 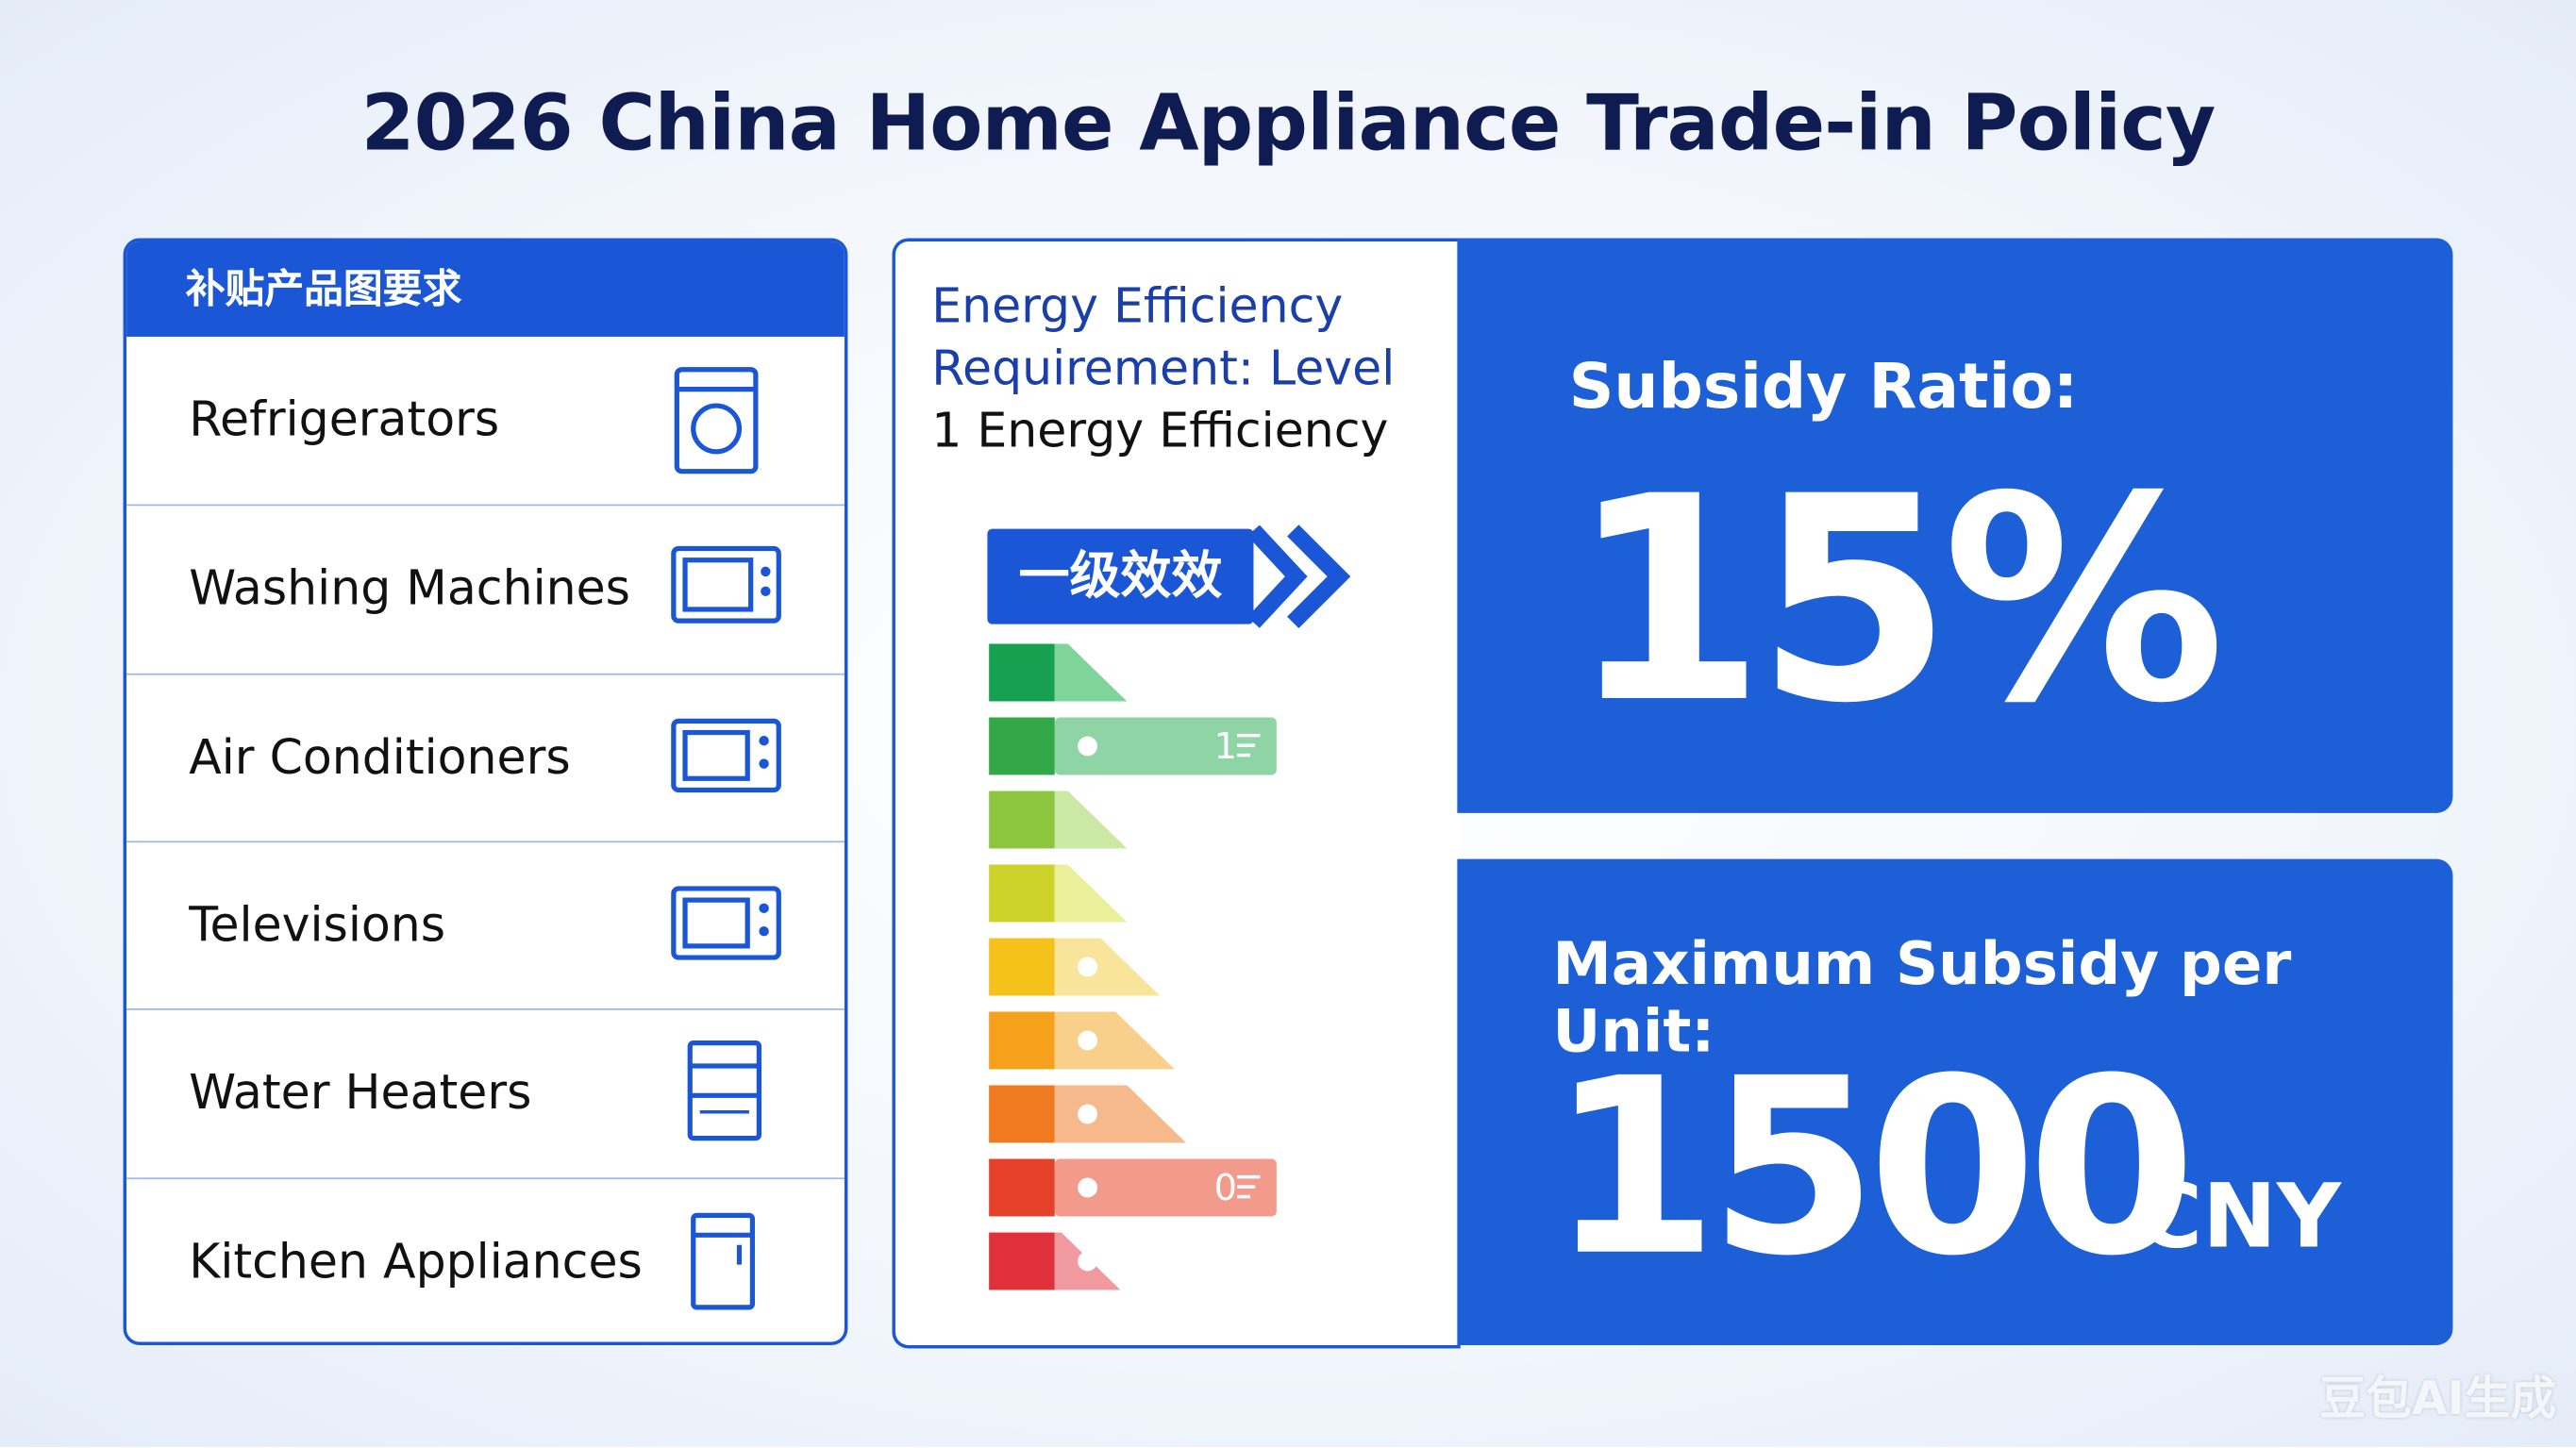 I want to click on product-row: Water Heaters, so click(x=485, y=1092).